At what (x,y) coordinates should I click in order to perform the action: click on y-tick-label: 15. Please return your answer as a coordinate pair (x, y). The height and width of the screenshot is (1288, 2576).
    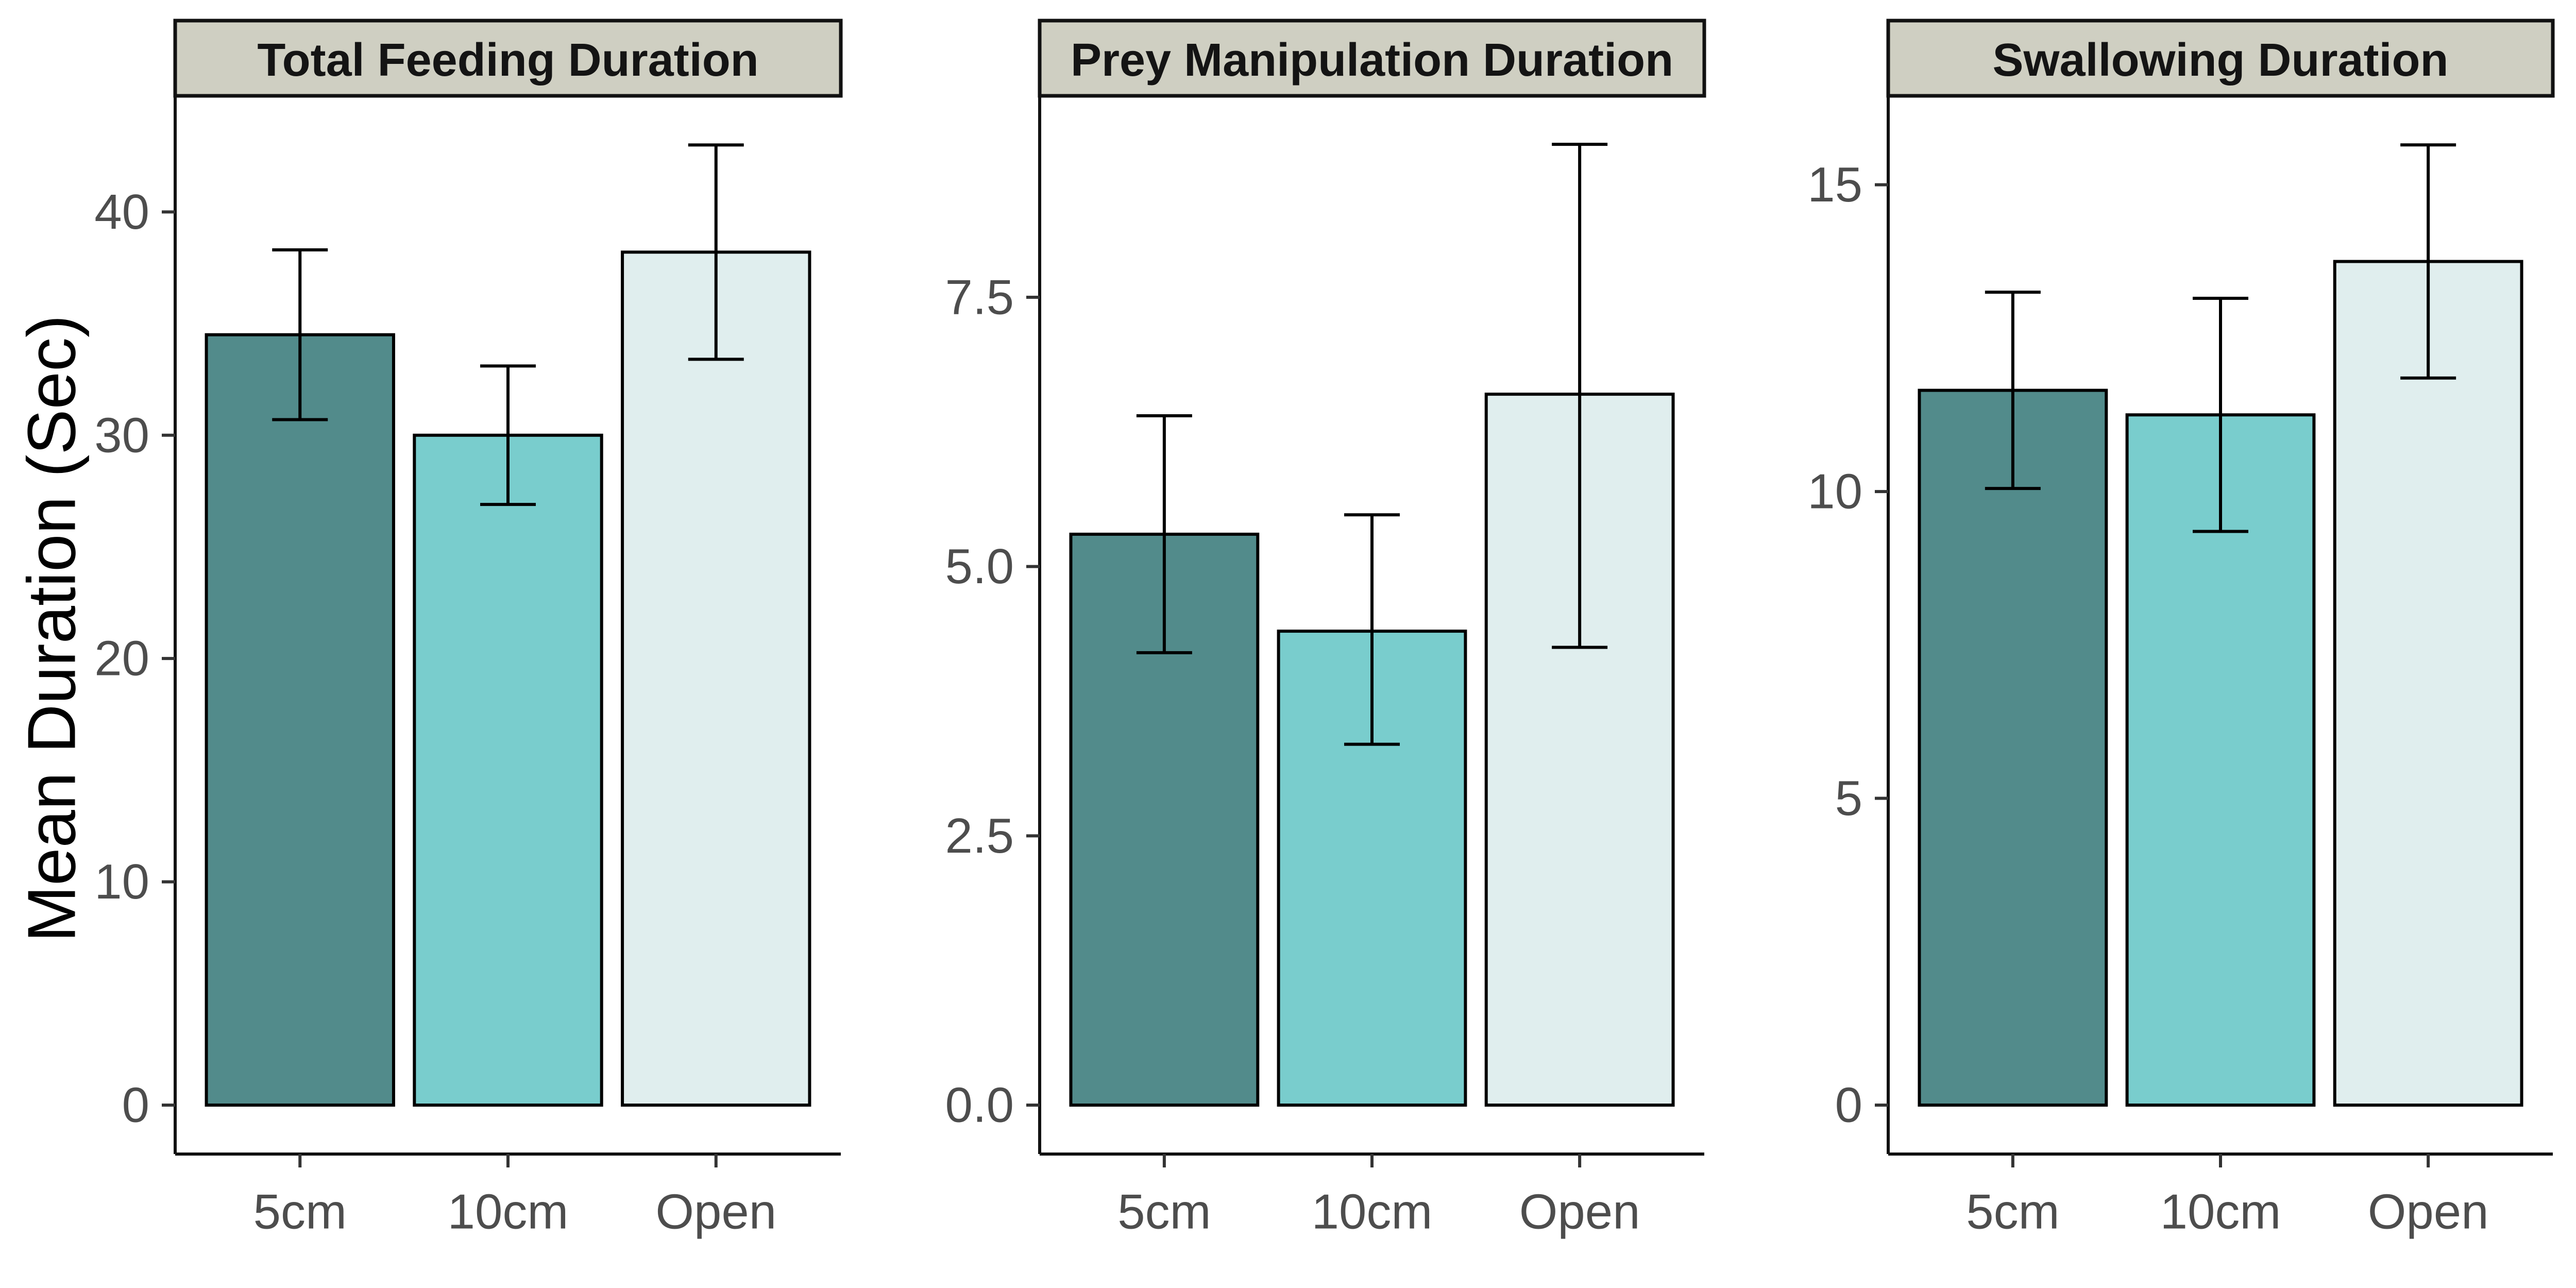
    Looking at the image, I should click on (1834, 184).